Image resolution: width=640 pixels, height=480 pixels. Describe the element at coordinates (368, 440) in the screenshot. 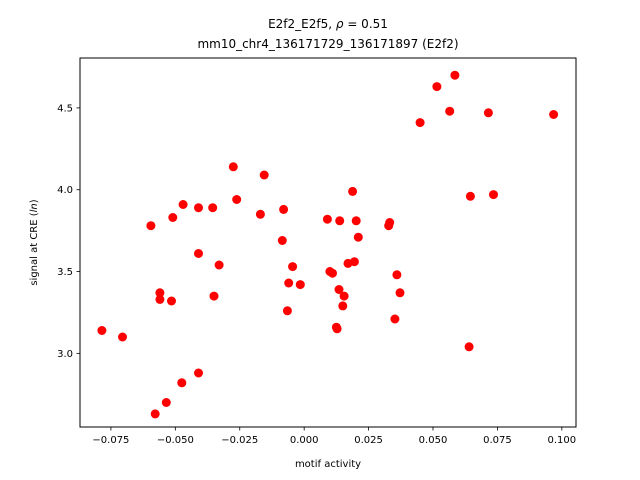

I see `x-tick-label: 0.025` at that location.